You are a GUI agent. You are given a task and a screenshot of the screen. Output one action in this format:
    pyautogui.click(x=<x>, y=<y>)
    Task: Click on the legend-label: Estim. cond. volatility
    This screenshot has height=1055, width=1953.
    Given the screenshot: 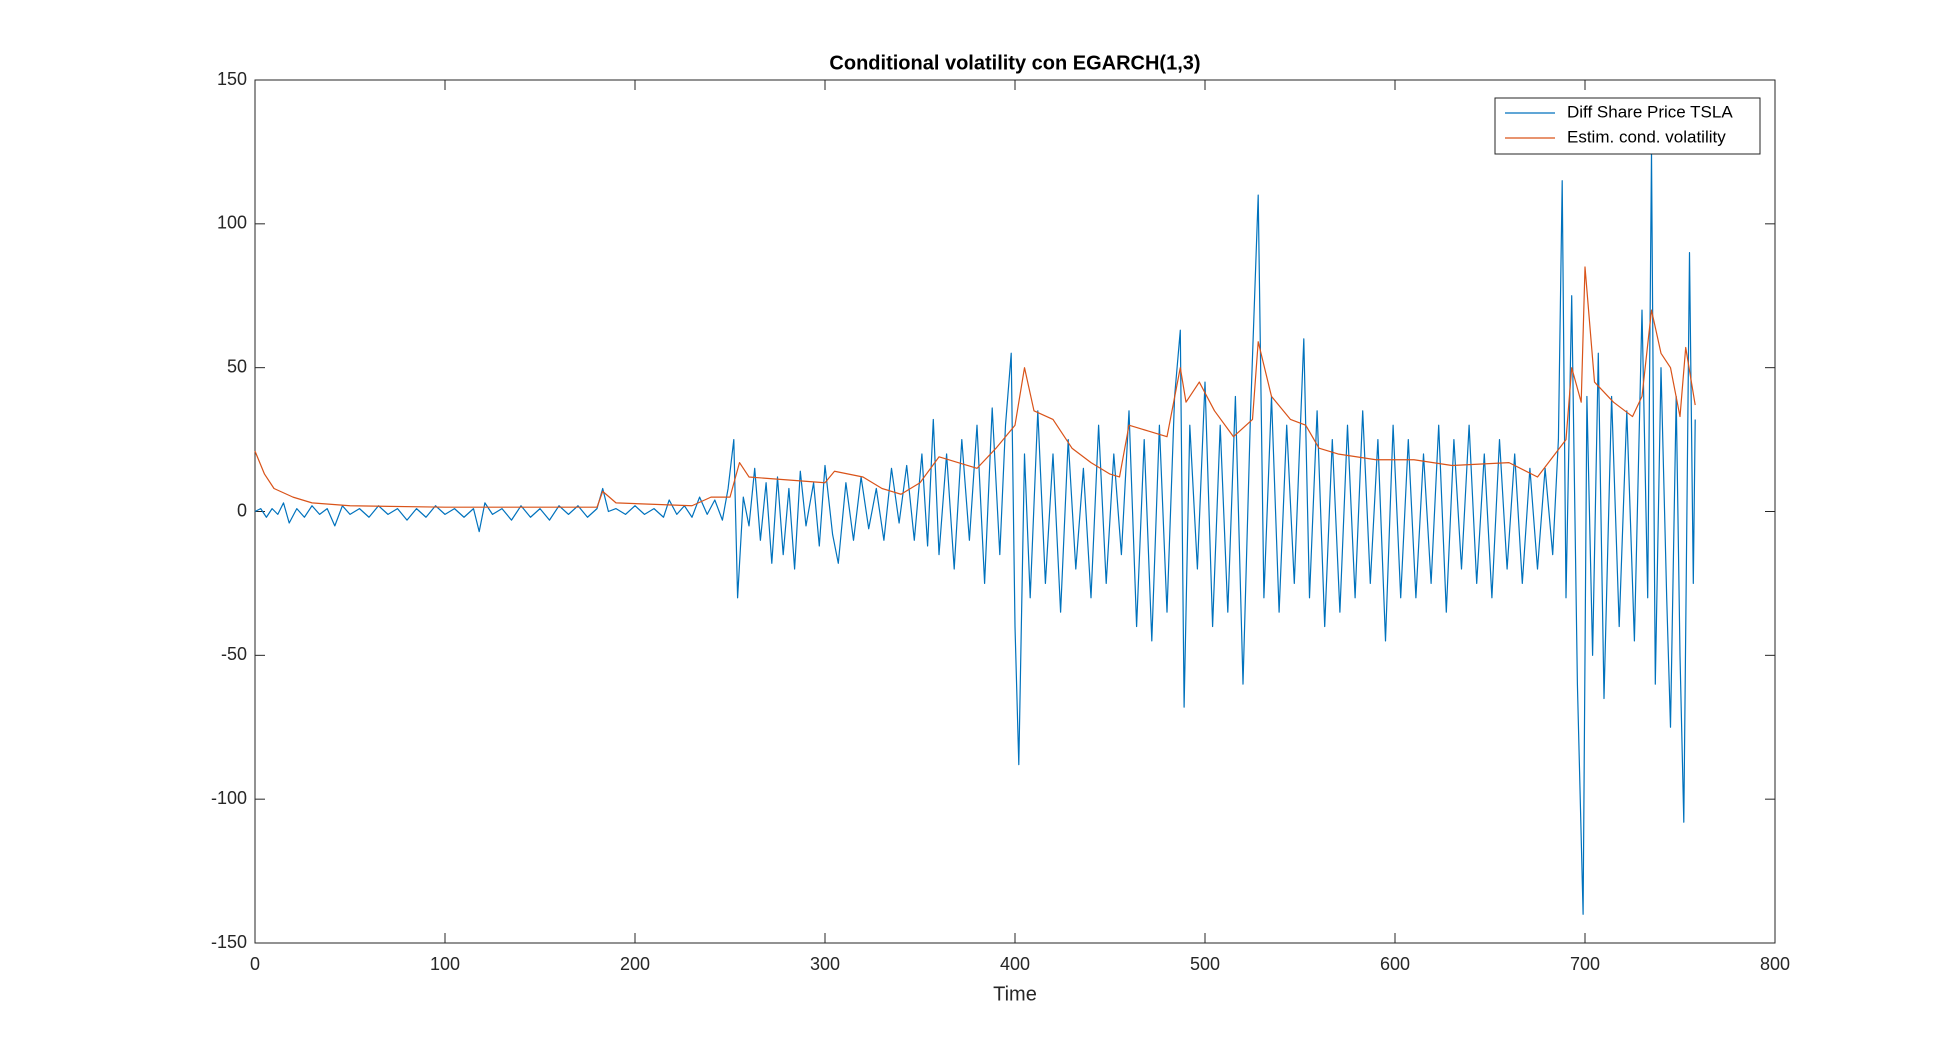 What is the action you would take?
    pyautogui.click(x=1646, y=136)
    